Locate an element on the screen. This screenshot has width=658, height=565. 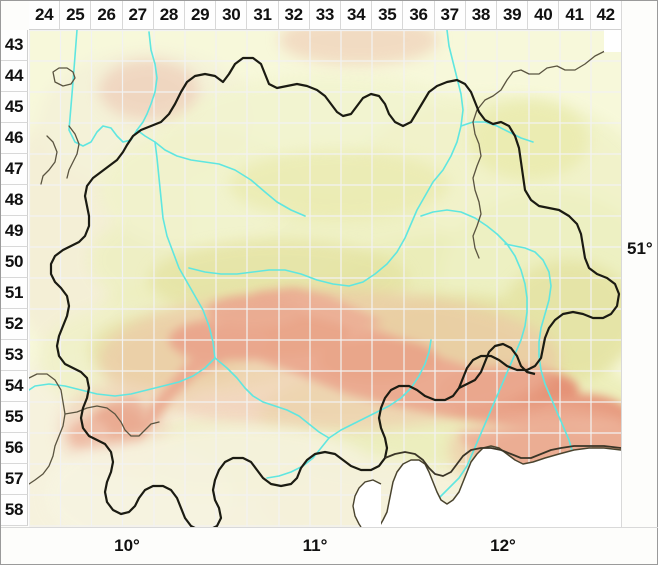
latitude-label-51: 51° is located at coordinates (640, 248).